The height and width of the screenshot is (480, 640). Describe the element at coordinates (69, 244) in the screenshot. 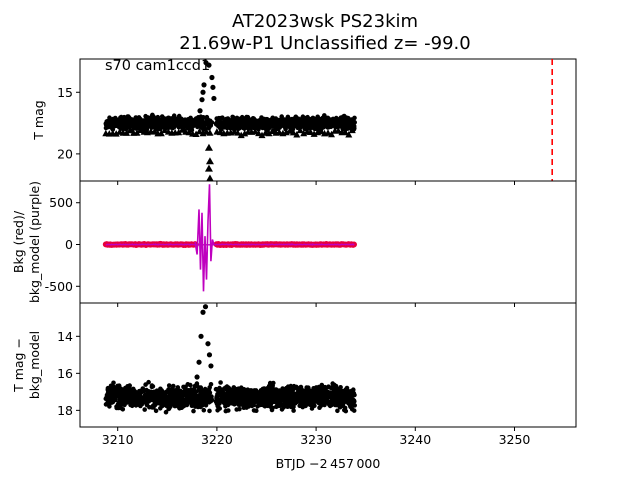

I see `y-tick-label: 0` at that location.